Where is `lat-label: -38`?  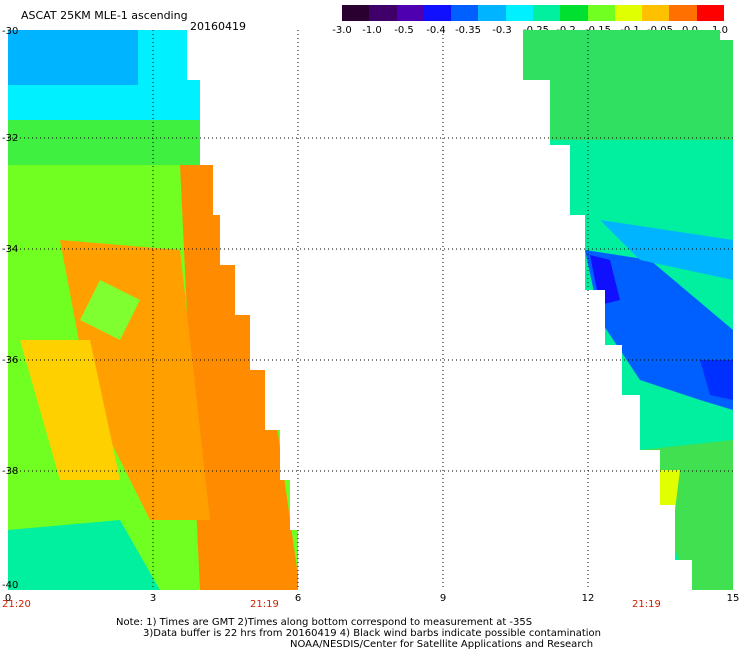
lat-label: -38 is located at coordinates (10, 471).